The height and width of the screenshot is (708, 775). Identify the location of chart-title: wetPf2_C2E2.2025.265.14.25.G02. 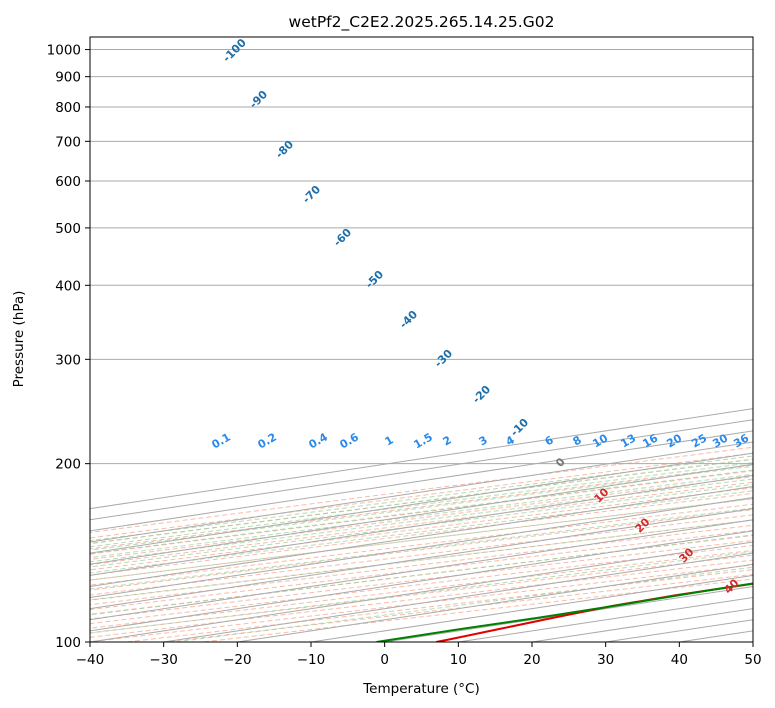
(422, 22).